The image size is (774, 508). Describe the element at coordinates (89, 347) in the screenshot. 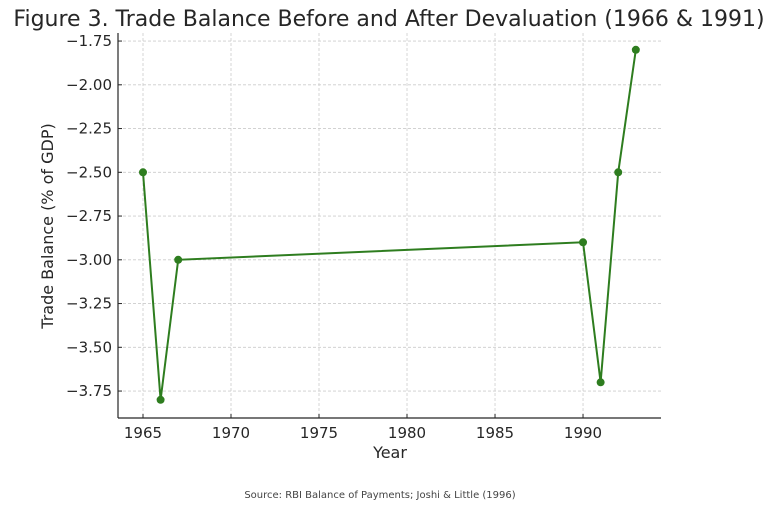

I see `y-tick-label: −3.50` at that location.